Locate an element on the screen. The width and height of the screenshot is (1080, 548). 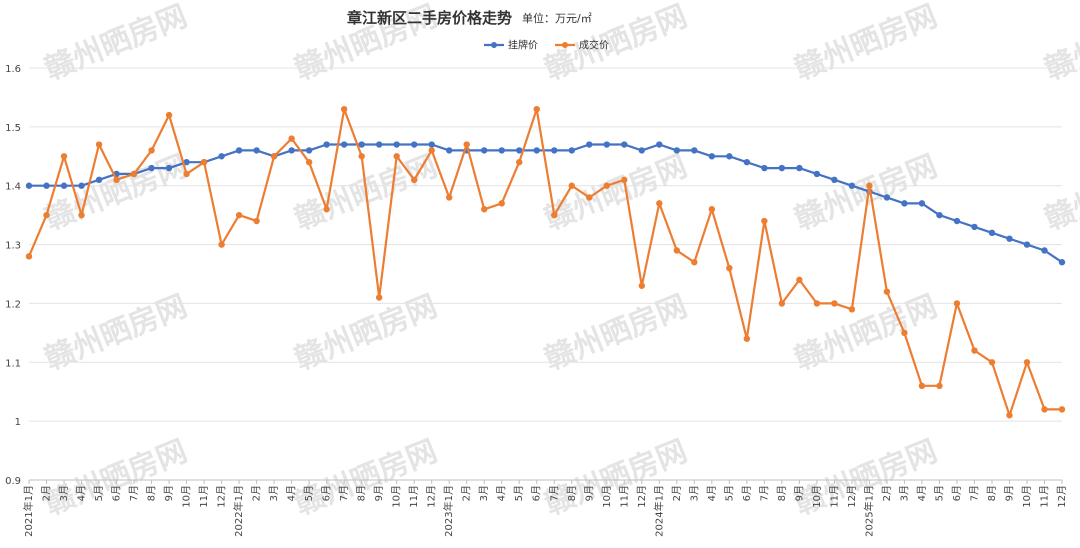
legend-item: 挂牌价 is located at coordinates (511, 45).